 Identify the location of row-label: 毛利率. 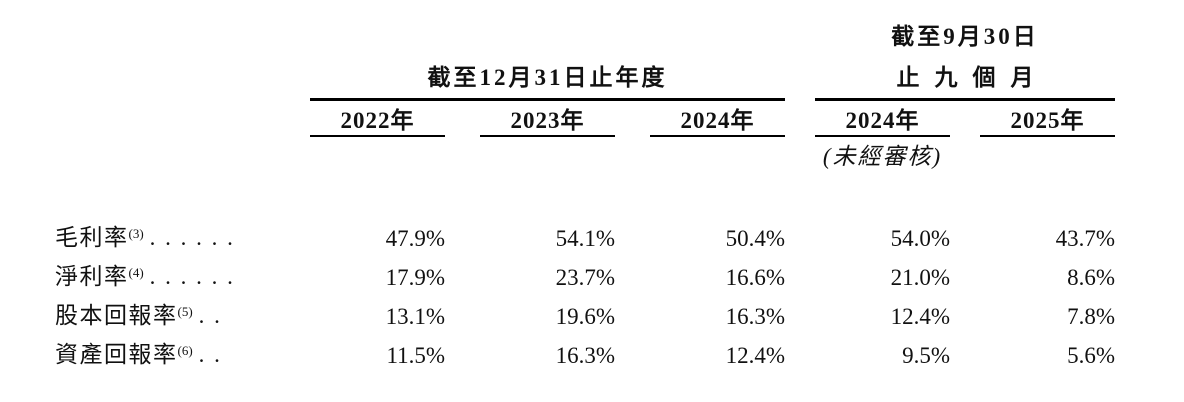
(92, 237).